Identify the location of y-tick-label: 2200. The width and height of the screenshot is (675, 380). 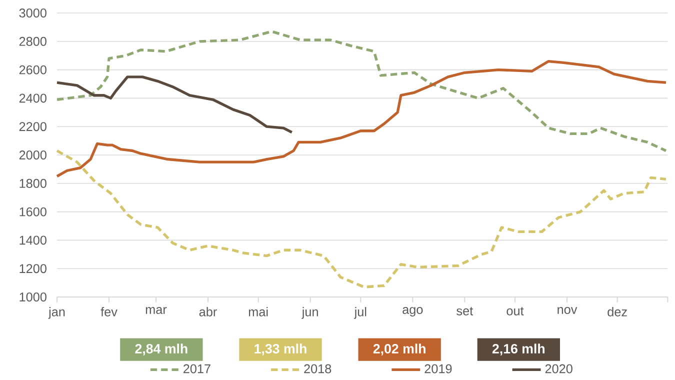
(32, 127).